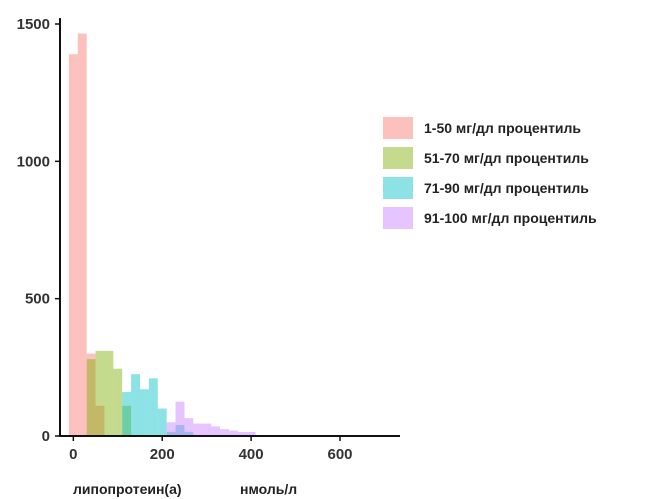  Describe the element at coordinates (73, 454) in the screenshot. I see `x-tick-label: 0` at that location.